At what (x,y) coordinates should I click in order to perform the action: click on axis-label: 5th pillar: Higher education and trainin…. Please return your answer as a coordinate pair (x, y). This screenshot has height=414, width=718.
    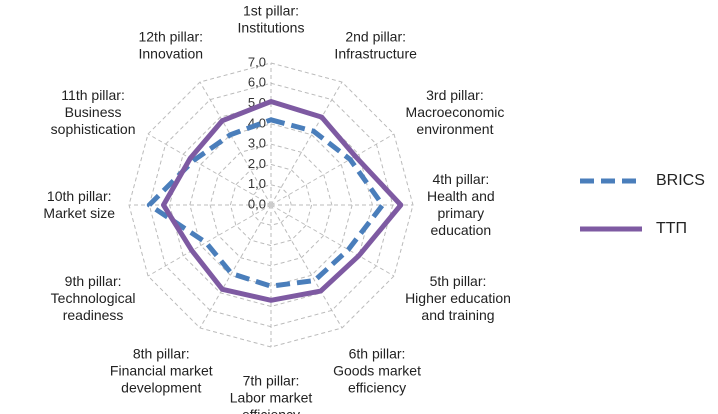
    Looking at the image, I should click on (458, 297).